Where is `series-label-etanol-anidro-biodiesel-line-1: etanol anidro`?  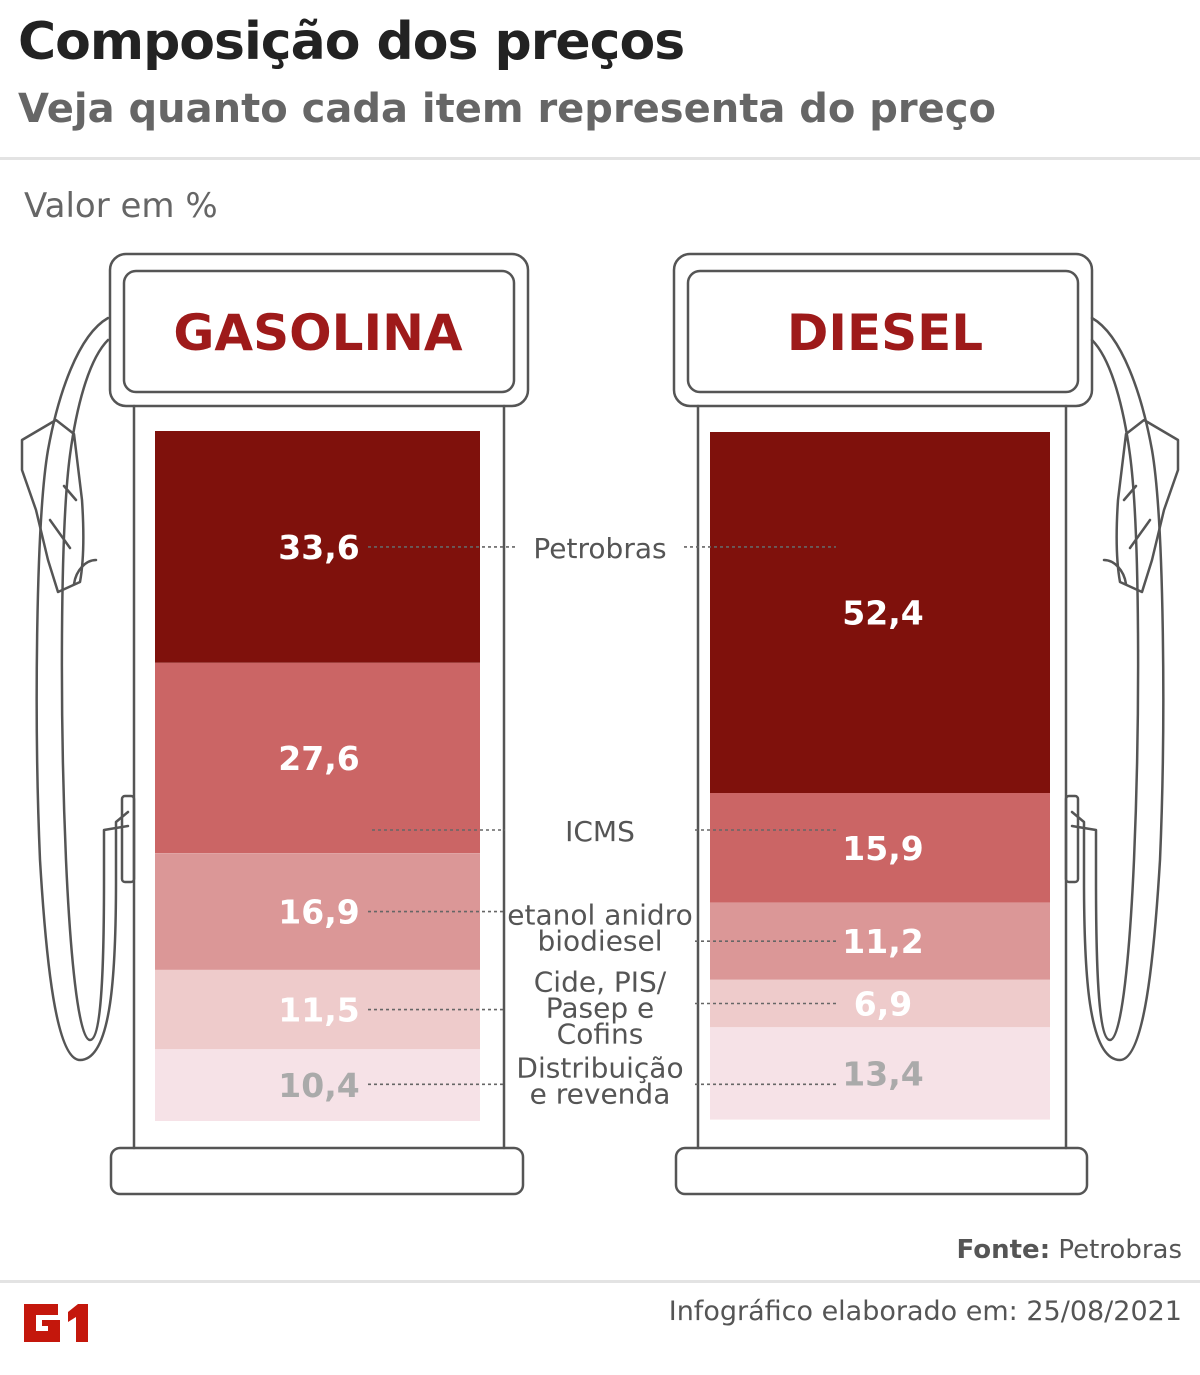
series-label-etanol-anidro-biodiesel-line-1: etanol anidro is located at coordinates (599, 914).